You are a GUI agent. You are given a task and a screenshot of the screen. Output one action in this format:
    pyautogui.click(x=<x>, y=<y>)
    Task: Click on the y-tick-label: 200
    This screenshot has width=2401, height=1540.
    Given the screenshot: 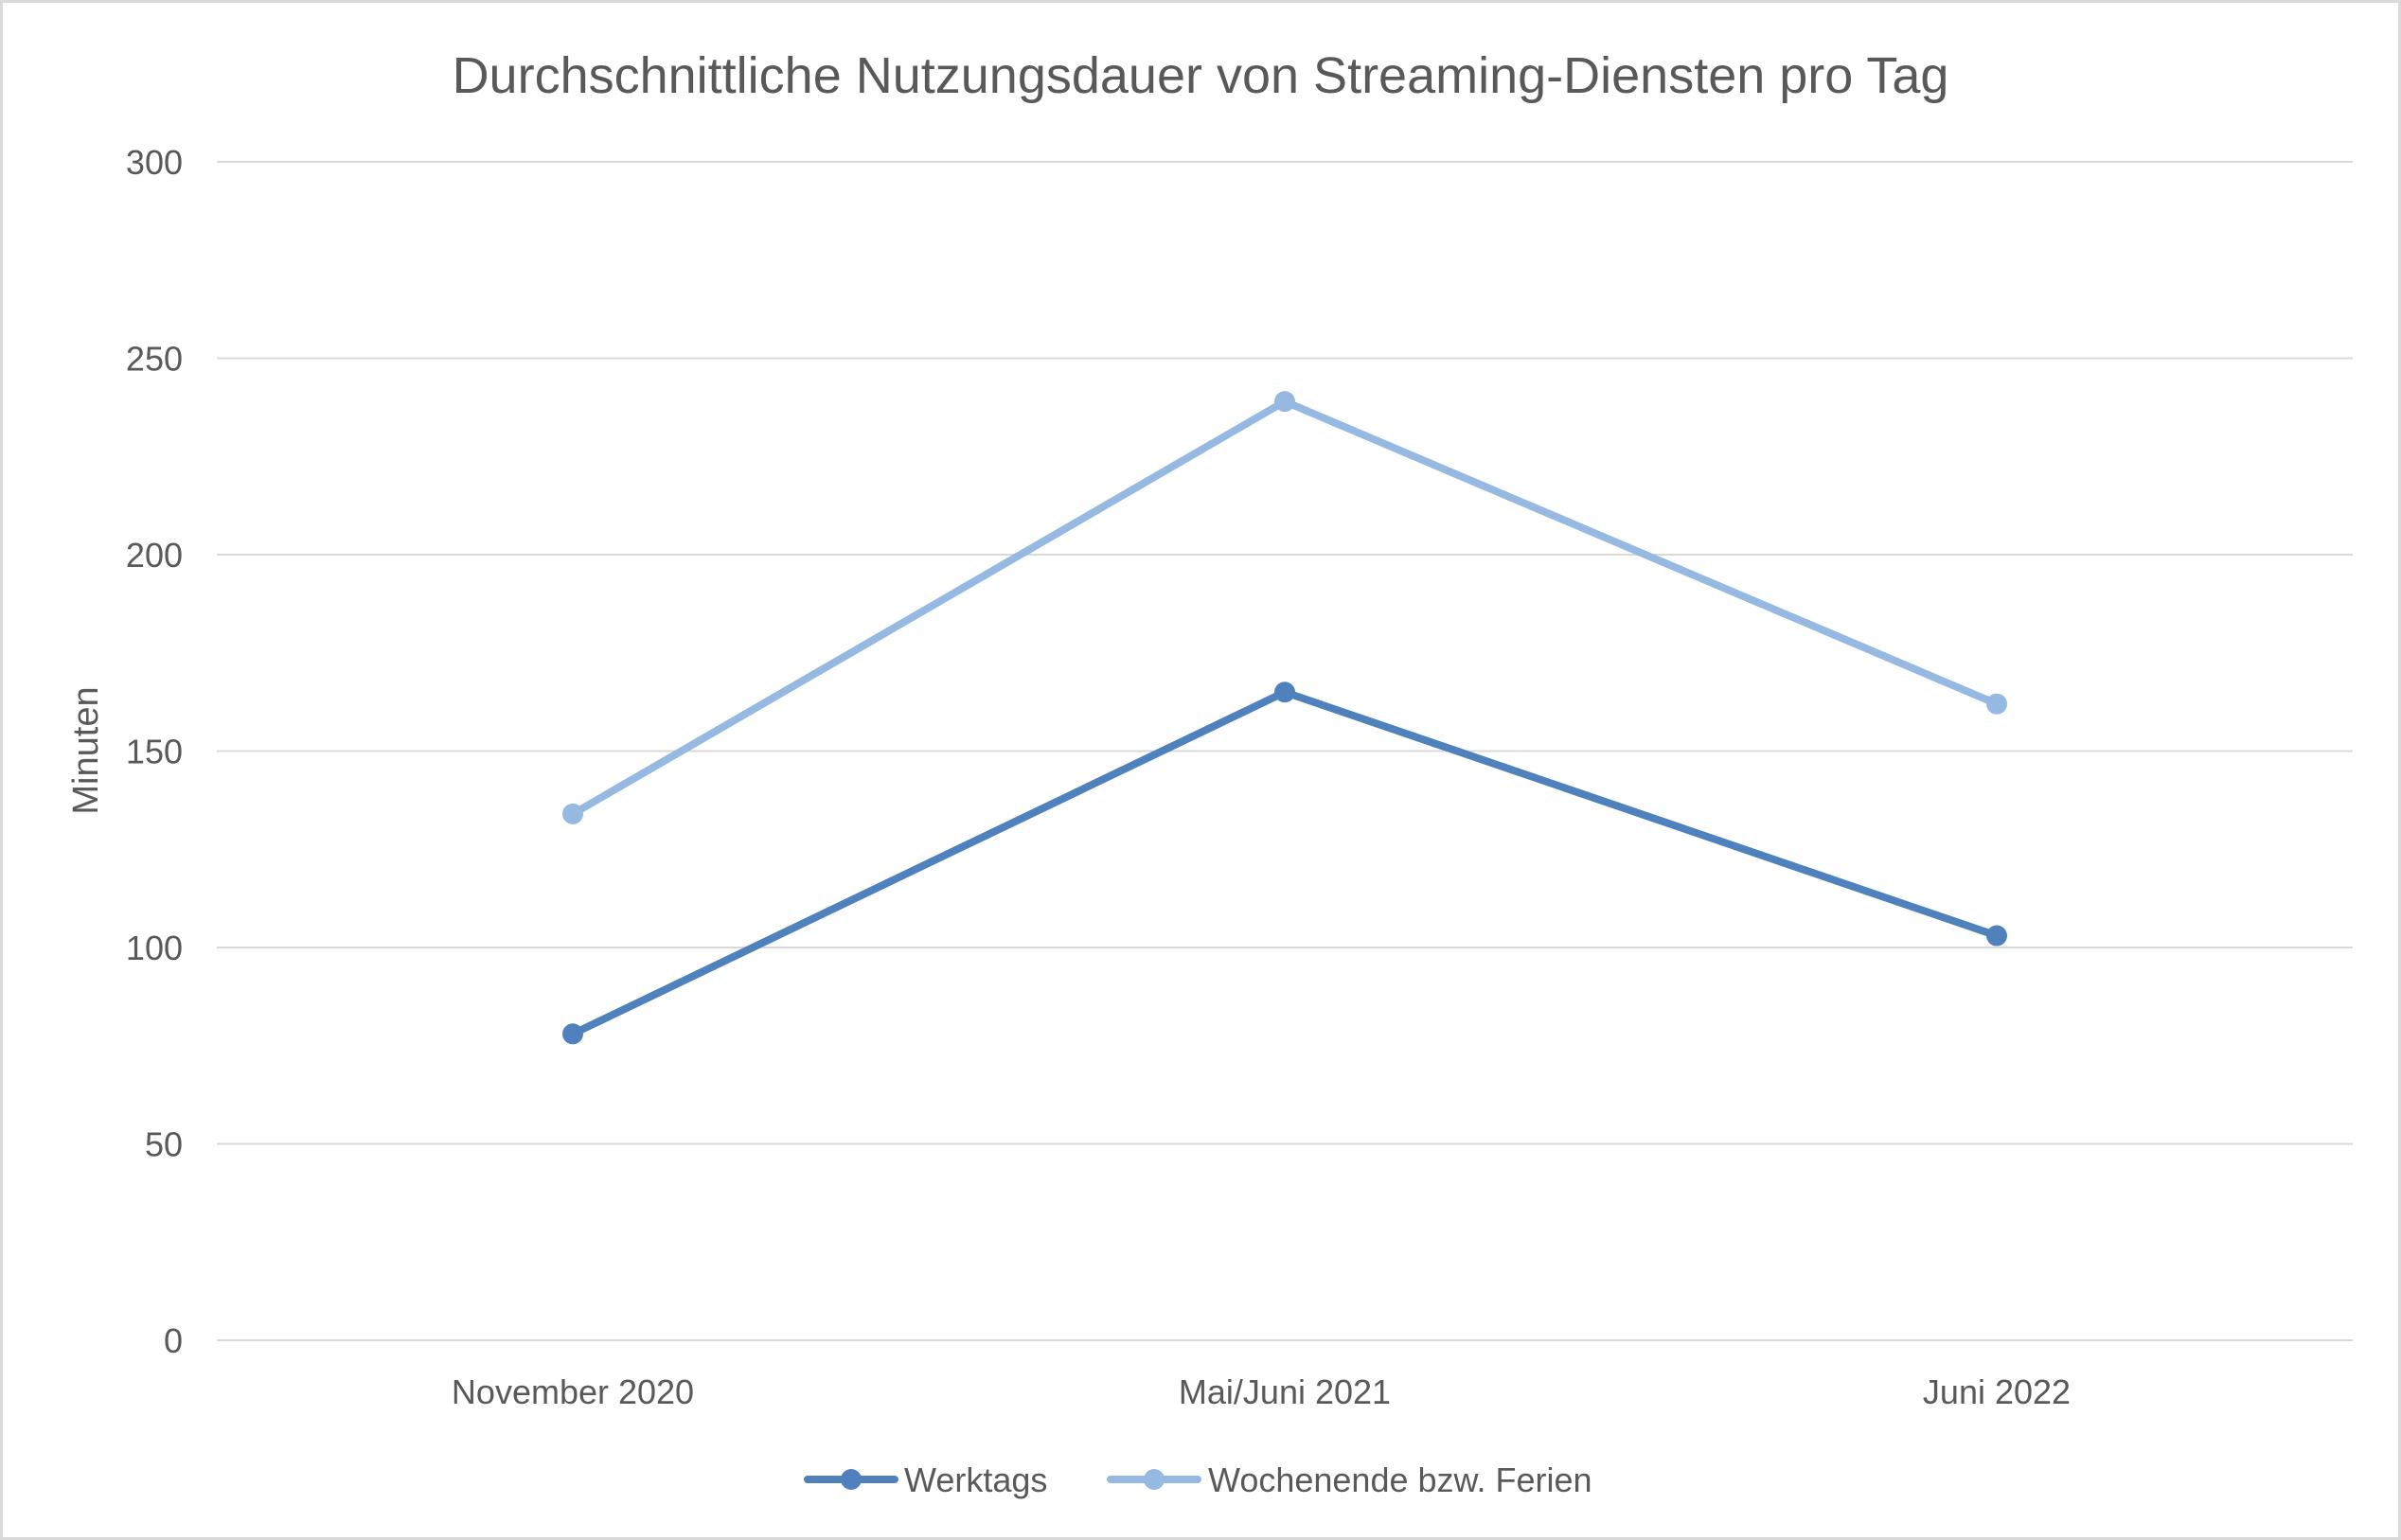 What is the action you would take?
    pyautogui.click(x=154, y=555)
    